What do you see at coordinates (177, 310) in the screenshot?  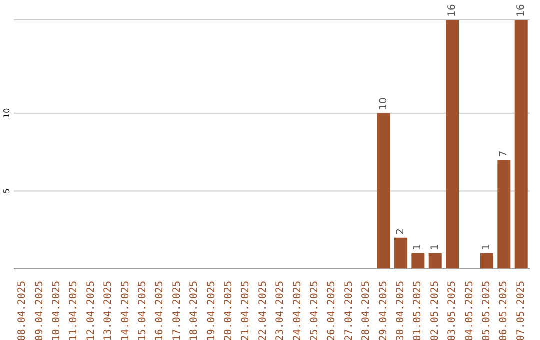 I see `x-tick-label: 17.04.2025` at bounding box center [177, 310].